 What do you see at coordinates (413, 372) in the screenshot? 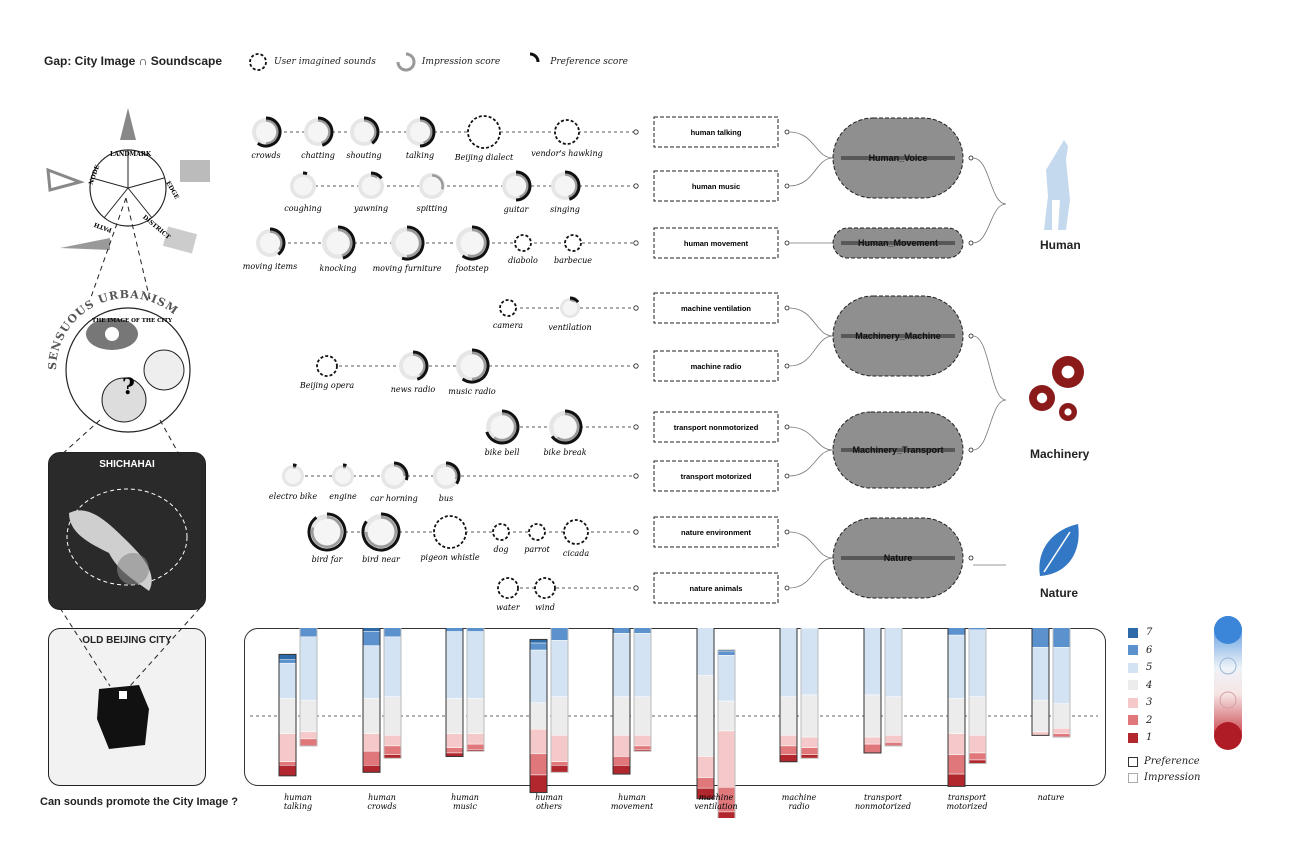
I see `sound-node-news-radio: news radio` at bounding box center [413, 372].